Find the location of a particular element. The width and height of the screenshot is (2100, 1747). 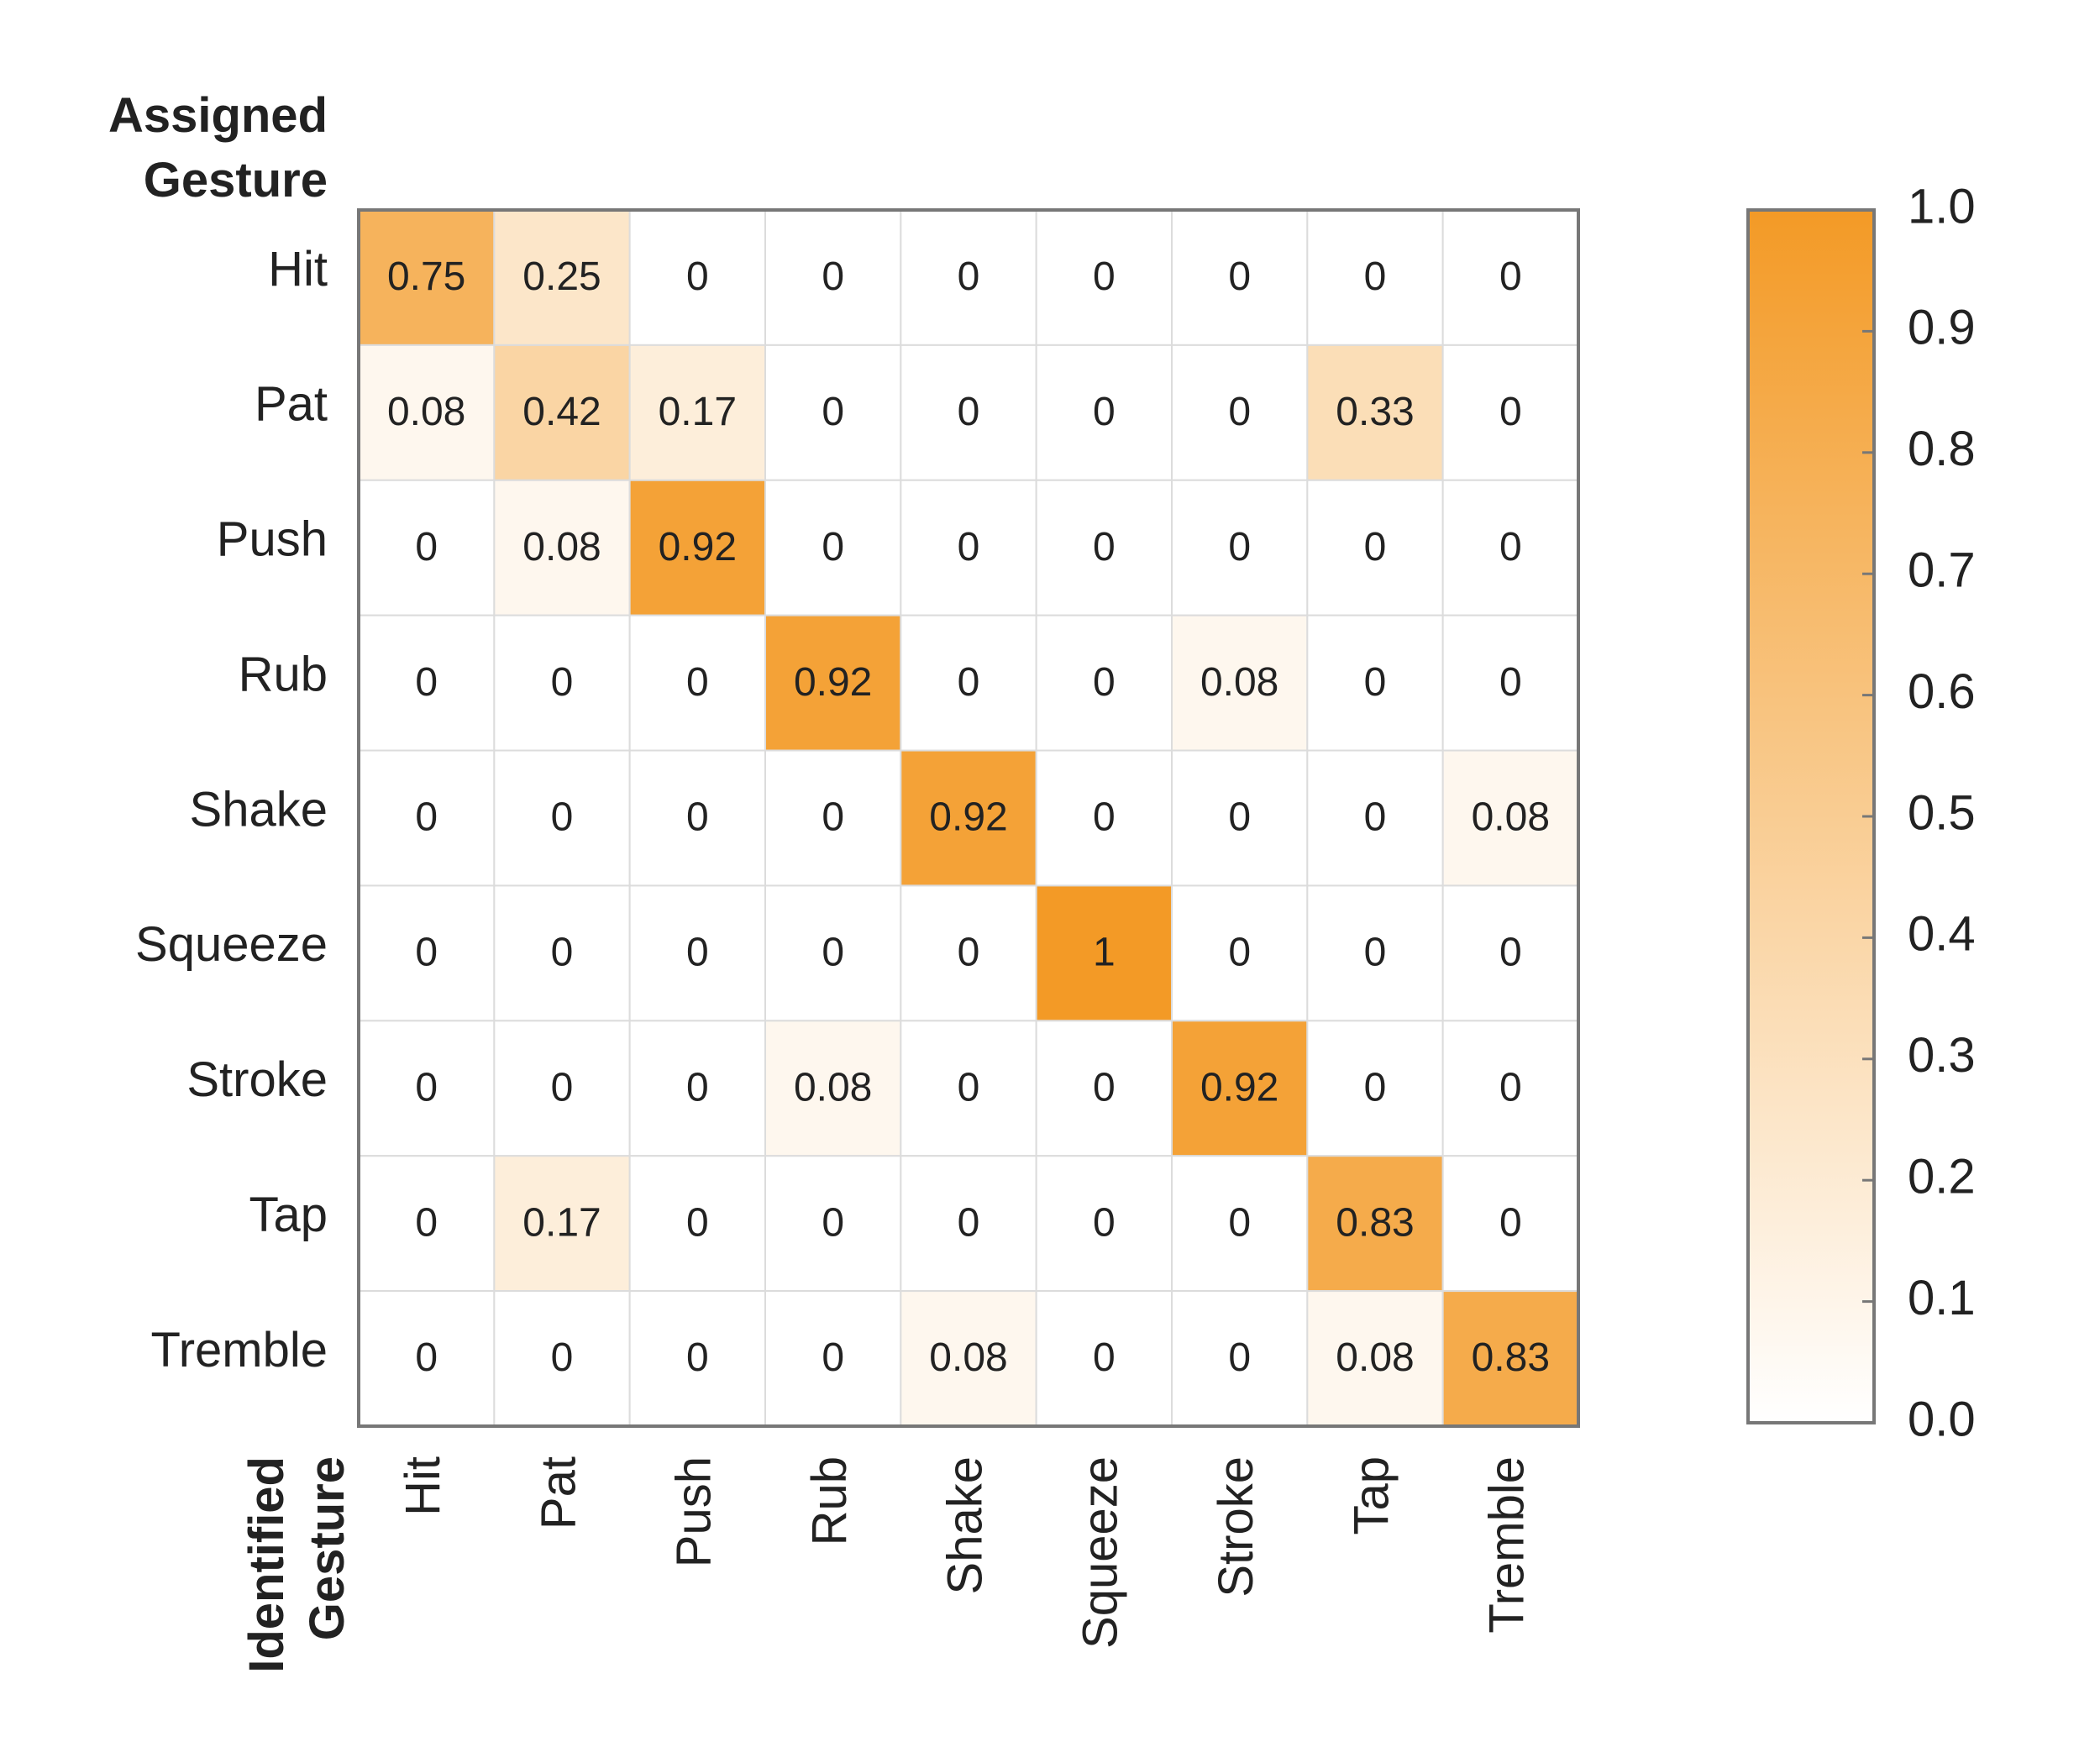

y-tick-label: Hit is located at coordinates (298, 269).